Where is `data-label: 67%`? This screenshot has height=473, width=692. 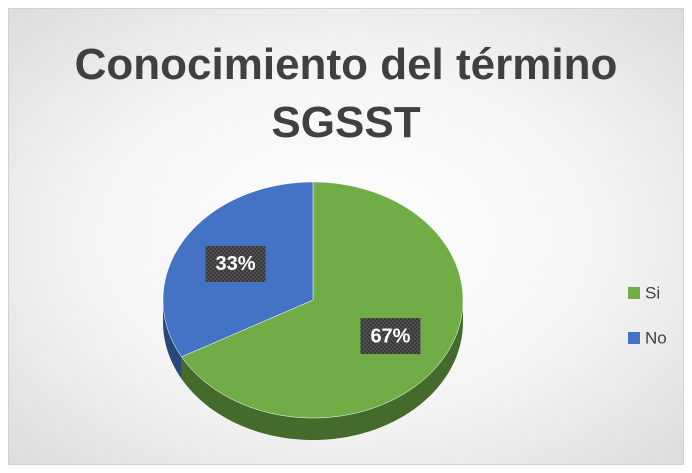 data-label: 67% is located at coordinates (390, 336).